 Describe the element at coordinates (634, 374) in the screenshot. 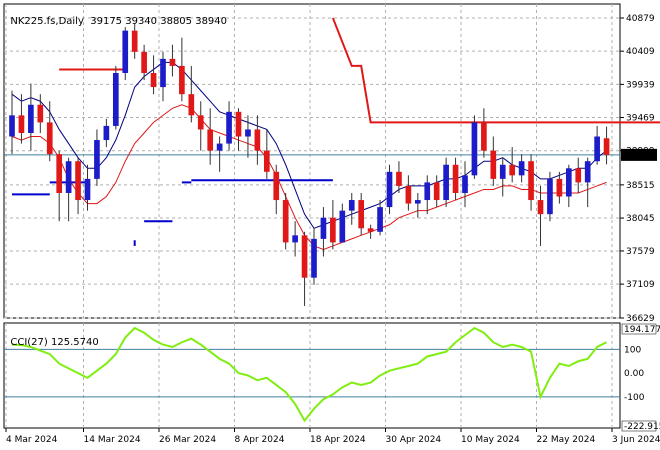

I see `cci-label: 0.00` at that location.